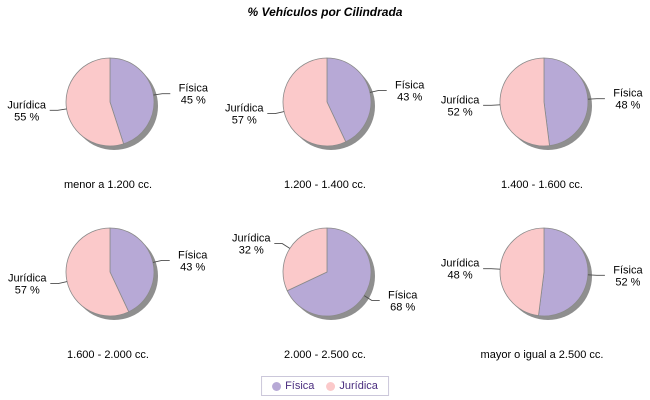 The width and height of the screenshot is (650, 400). Describe the element at coordinates (108, 185) in the screenshot. I see `category-label-1: menor a 1.200 cc.` at that location.